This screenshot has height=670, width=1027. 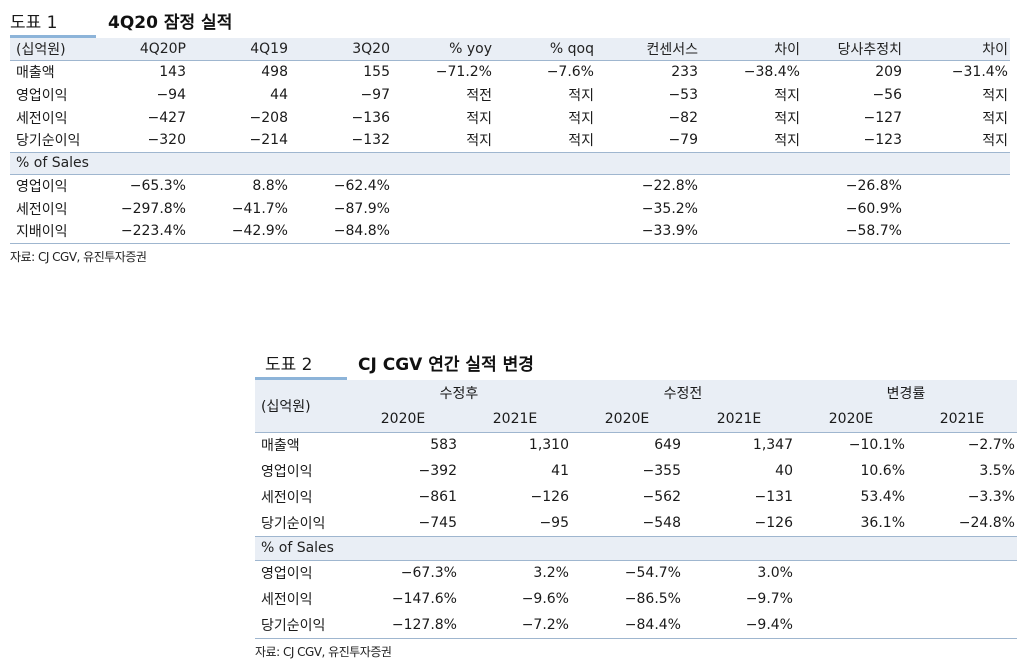 I want to click on table-cell: −214, so click(x=268, y=140).